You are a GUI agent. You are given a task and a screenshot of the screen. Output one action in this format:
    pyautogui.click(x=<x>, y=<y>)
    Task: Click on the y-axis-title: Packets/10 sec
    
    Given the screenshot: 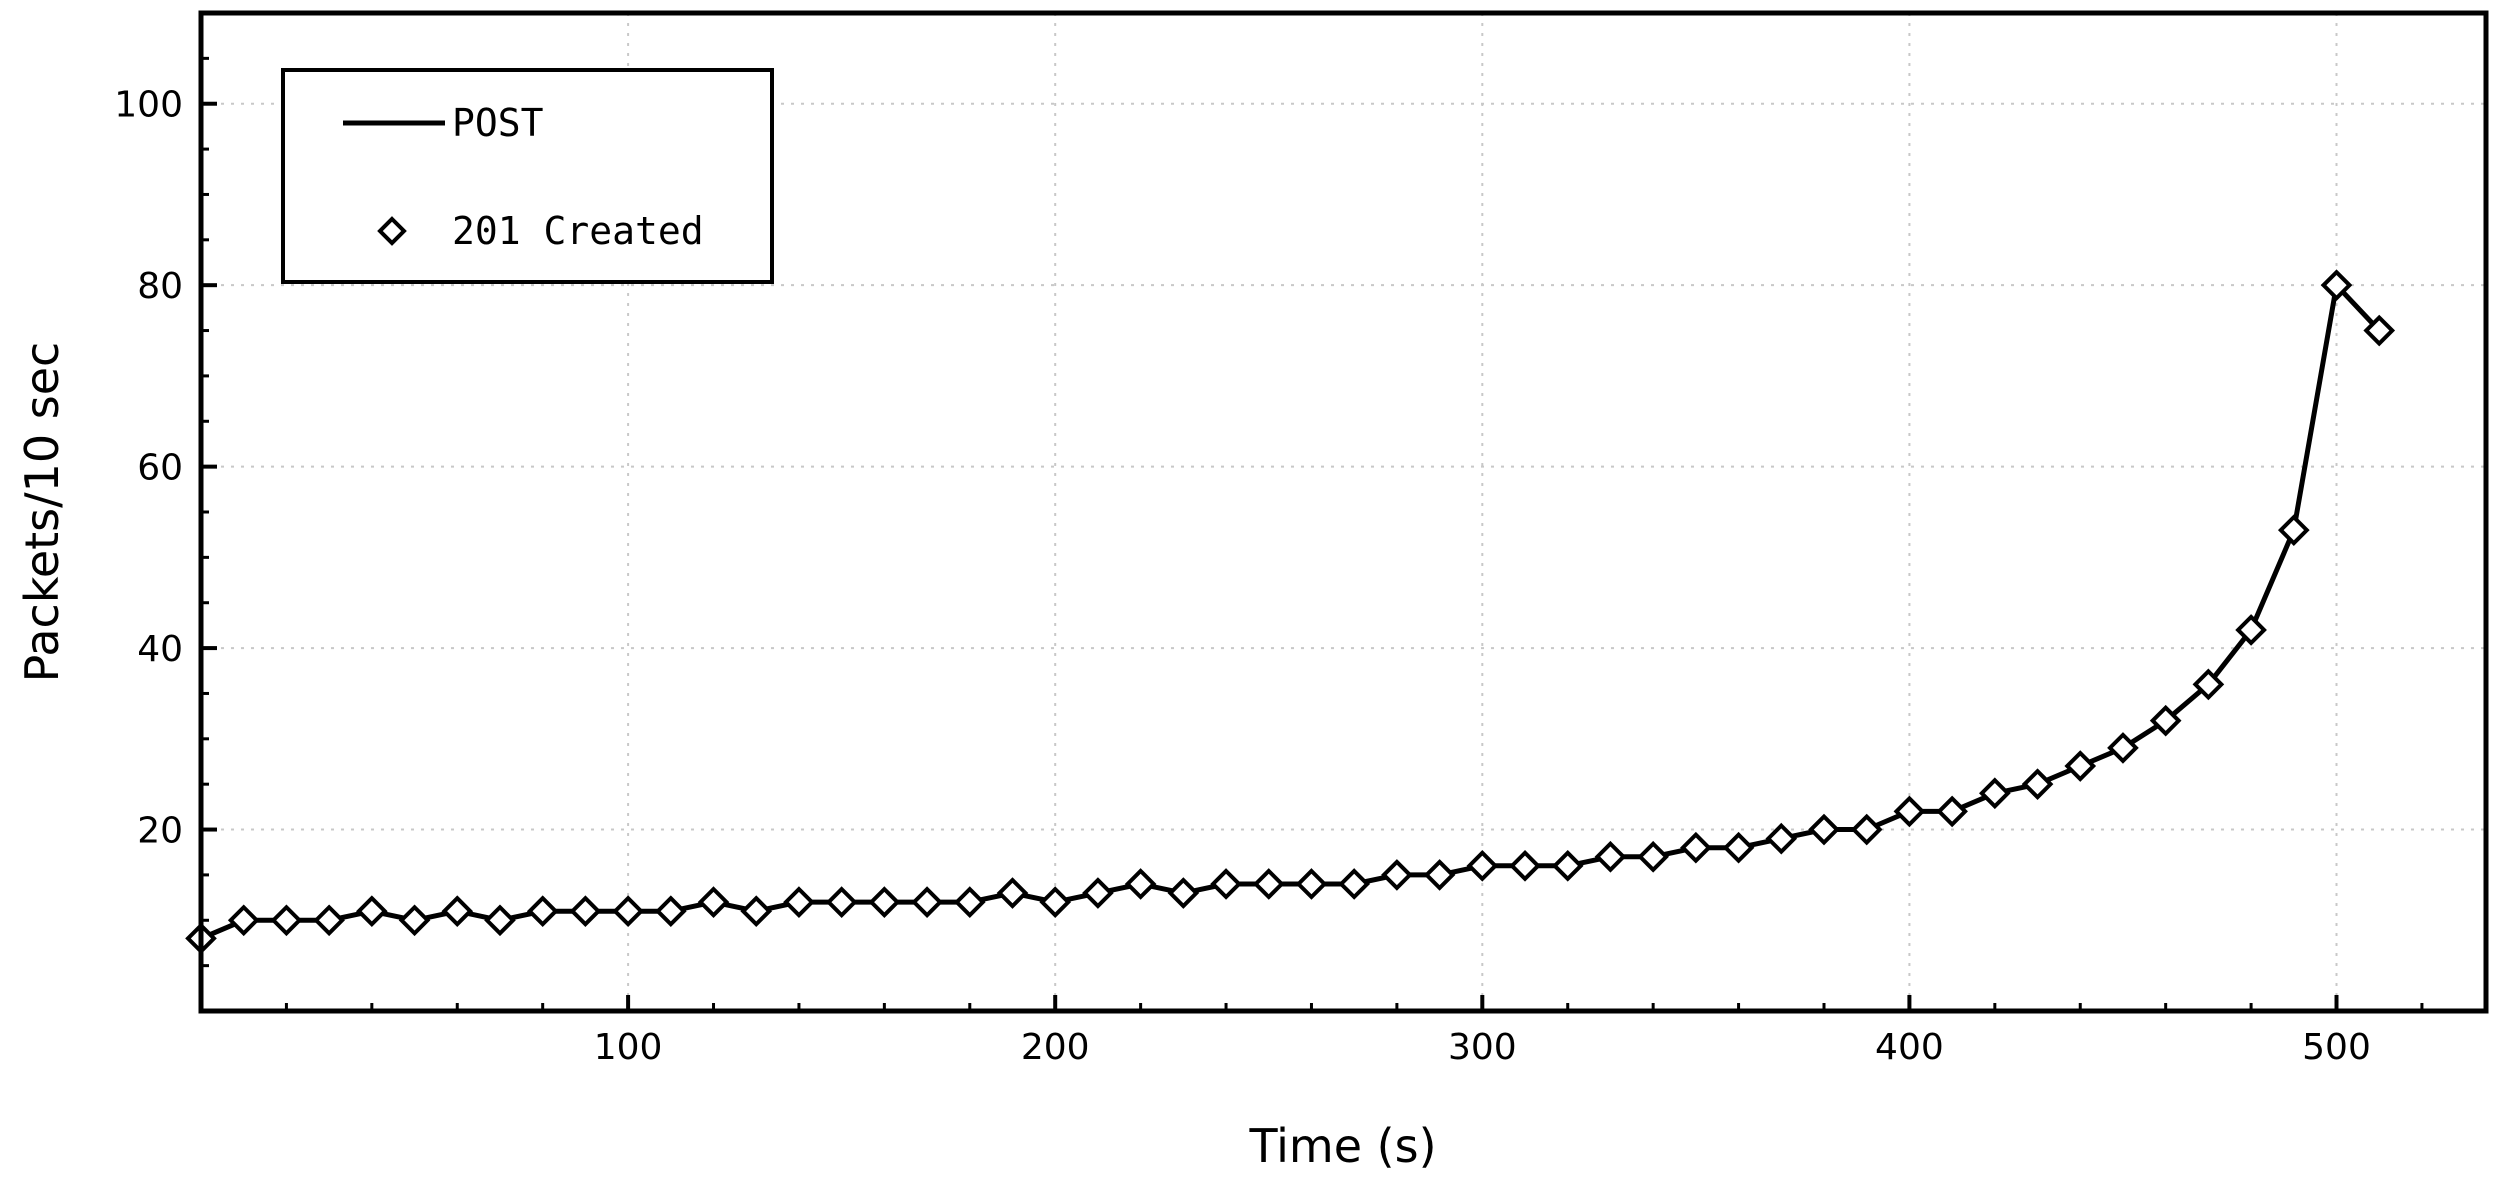 What is the action you would take?
    pyautogui.click(x=42, y=512)
    